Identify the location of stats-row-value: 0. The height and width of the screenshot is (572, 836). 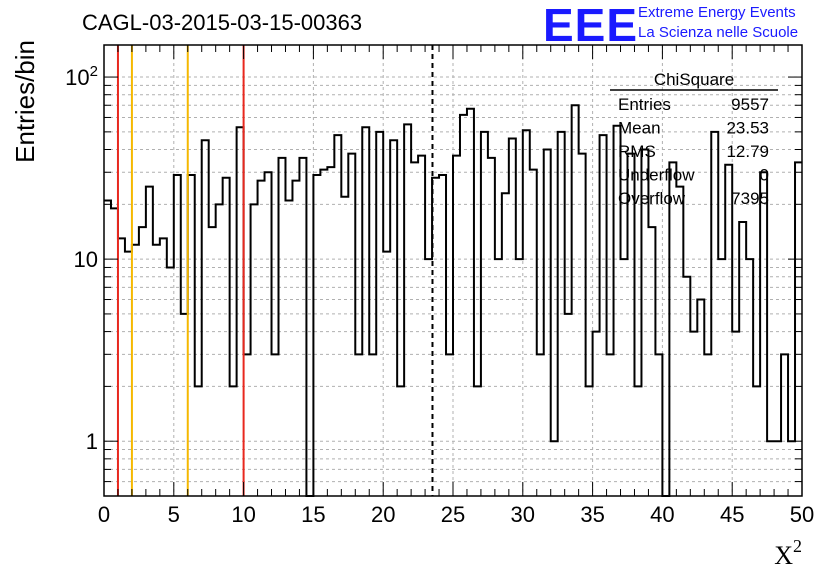
(764, 175).